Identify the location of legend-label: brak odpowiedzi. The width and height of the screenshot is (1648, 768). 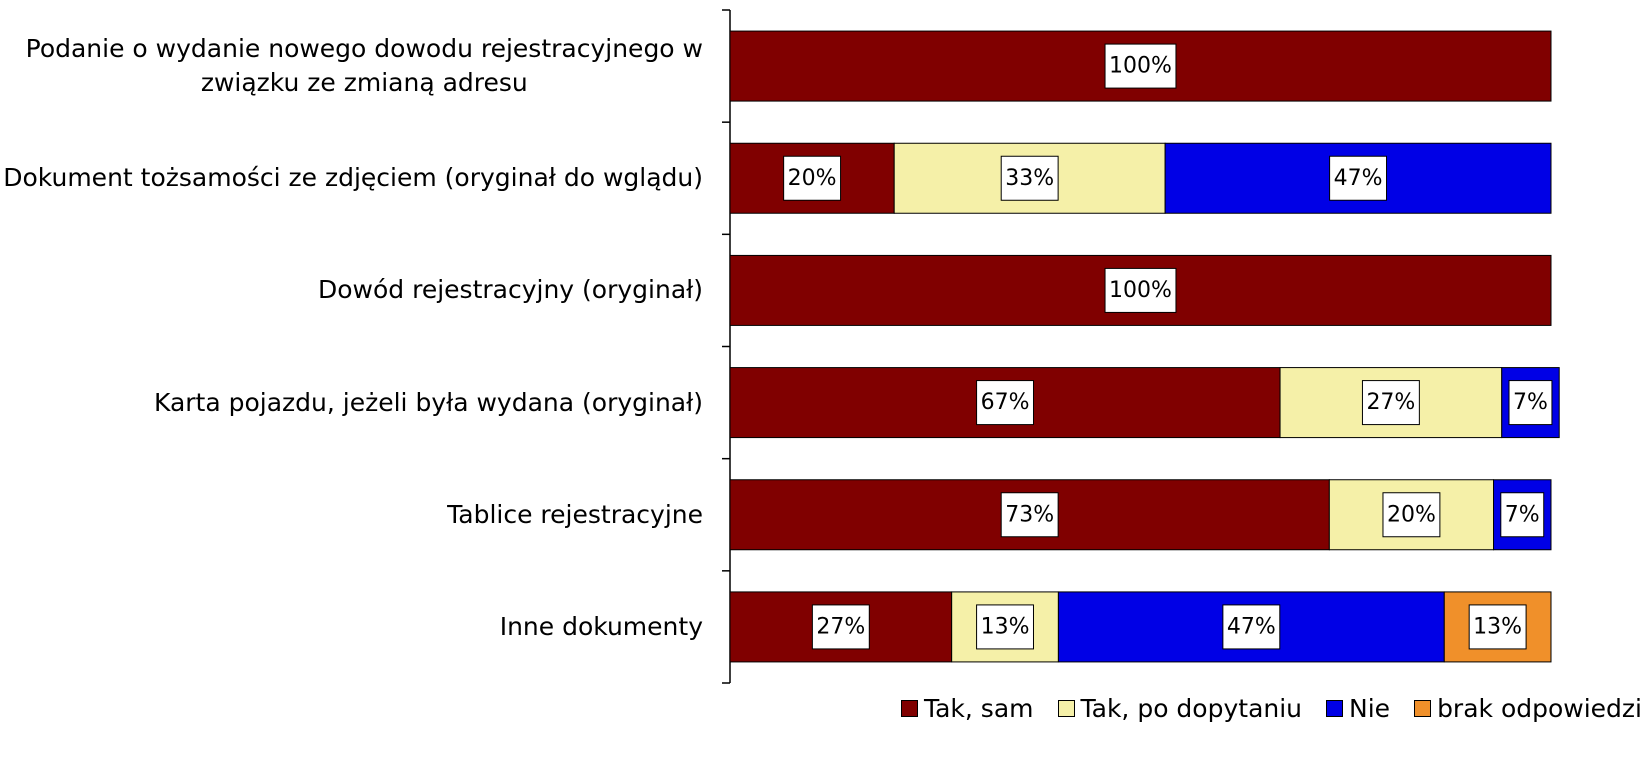
(1539, 708).